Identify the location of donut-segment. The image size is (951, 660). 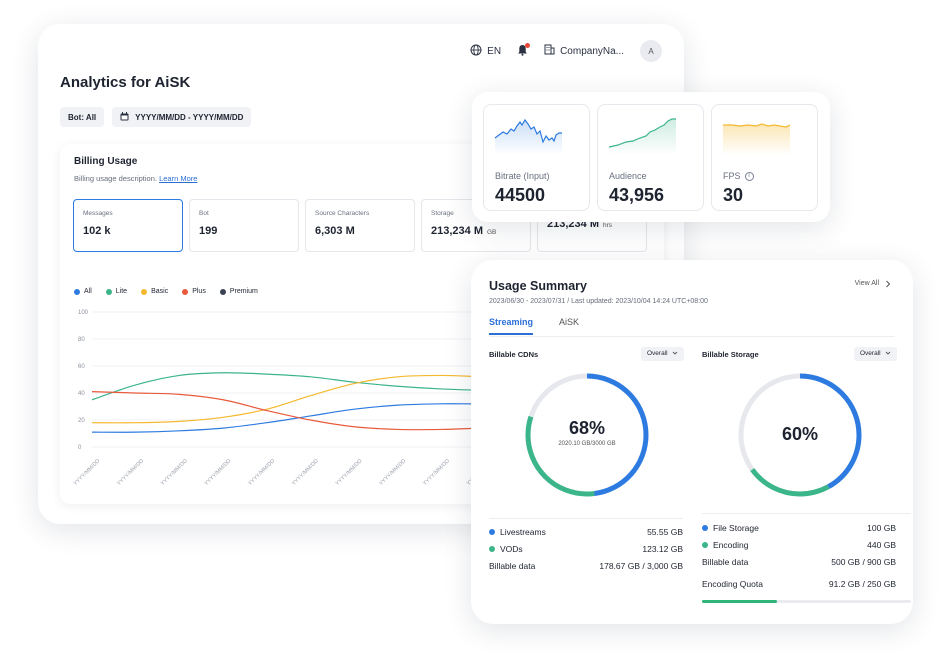
(800, 435).